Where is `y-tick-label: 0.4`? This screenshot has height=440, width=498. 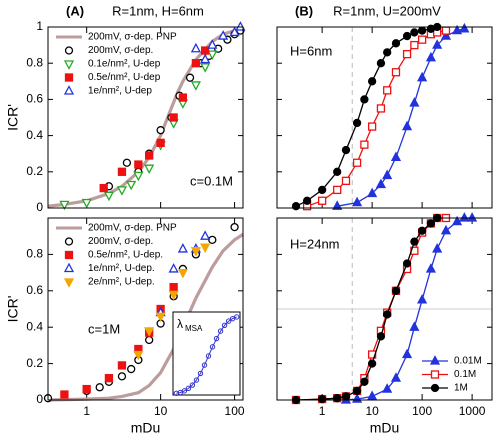 y-tick-label: 0.4 is located at coordinates (34, 326).